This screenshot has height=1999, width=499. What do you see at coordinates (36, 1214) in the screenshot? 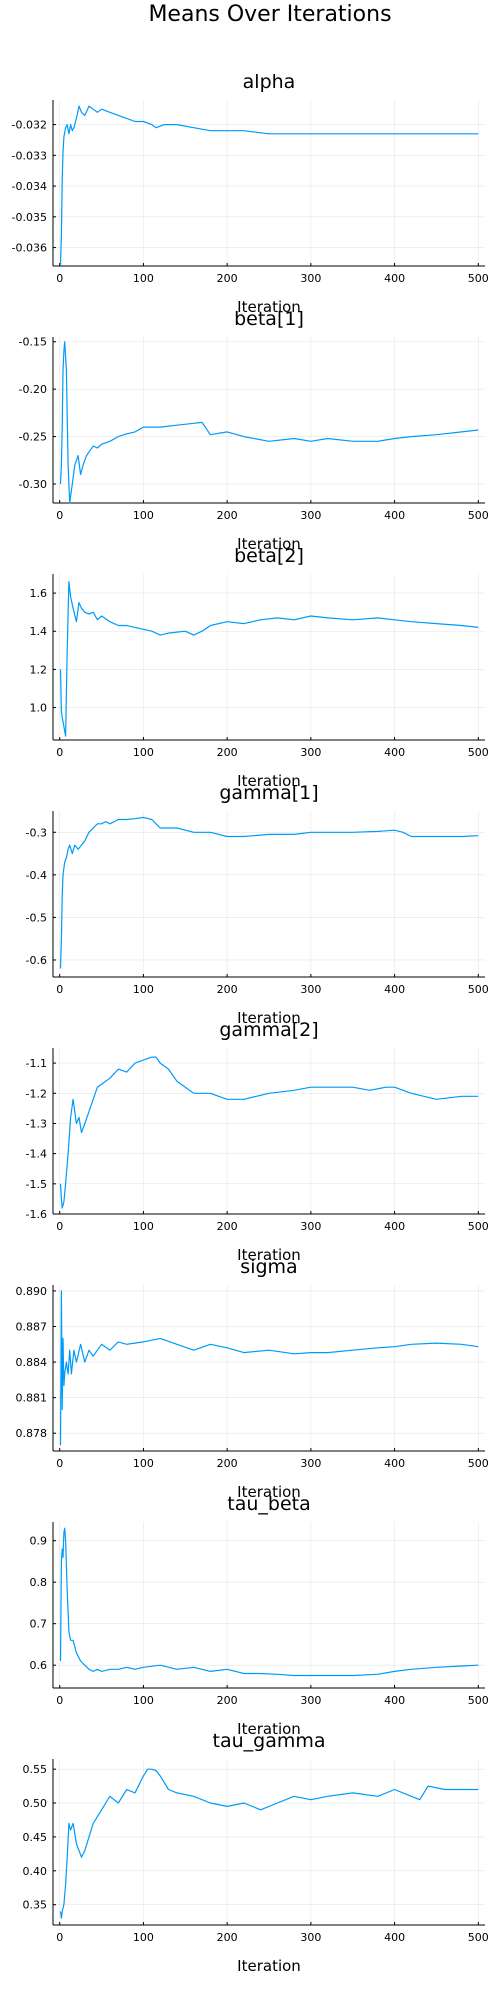
I see `y-tick-label: -1.6` at bounding box center [36, 1214].